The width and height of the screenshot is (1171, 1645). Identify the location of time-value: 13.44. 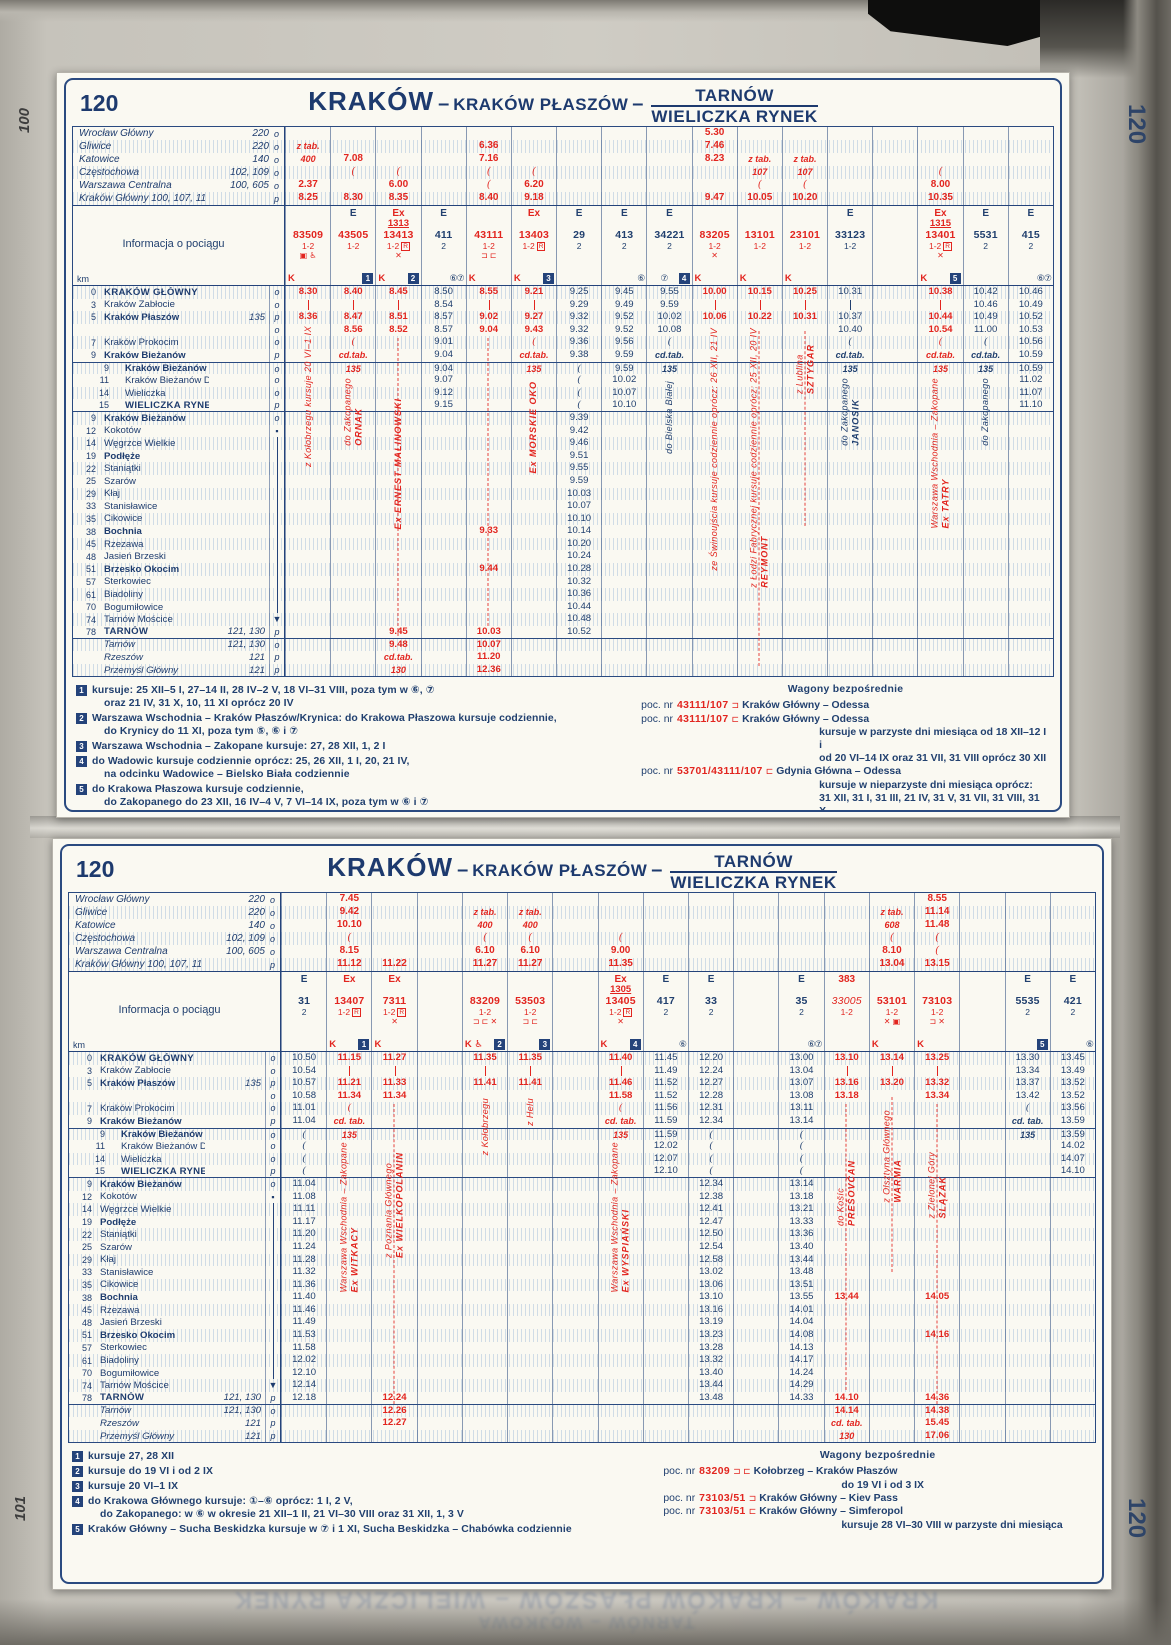
(846, 1297).